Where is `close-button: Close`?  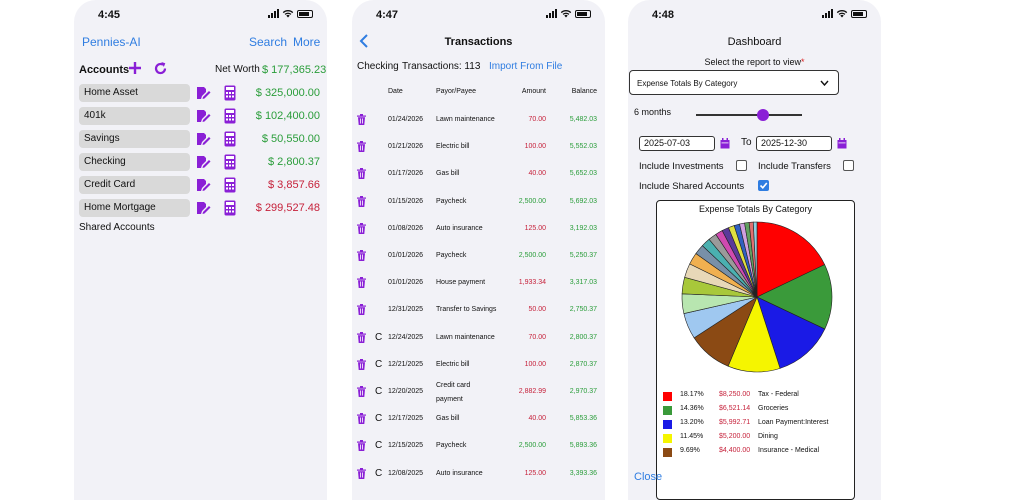
close-button: Close is located at coordinates (648, 477).